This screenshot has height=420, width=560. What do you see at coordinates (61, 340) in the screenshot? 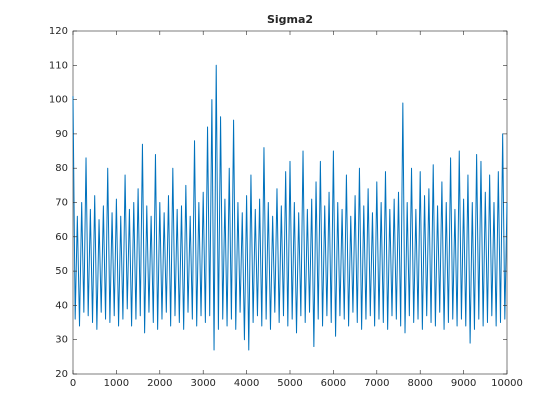
I see `y-tick-label: 30` at bounding box center [61, 340].